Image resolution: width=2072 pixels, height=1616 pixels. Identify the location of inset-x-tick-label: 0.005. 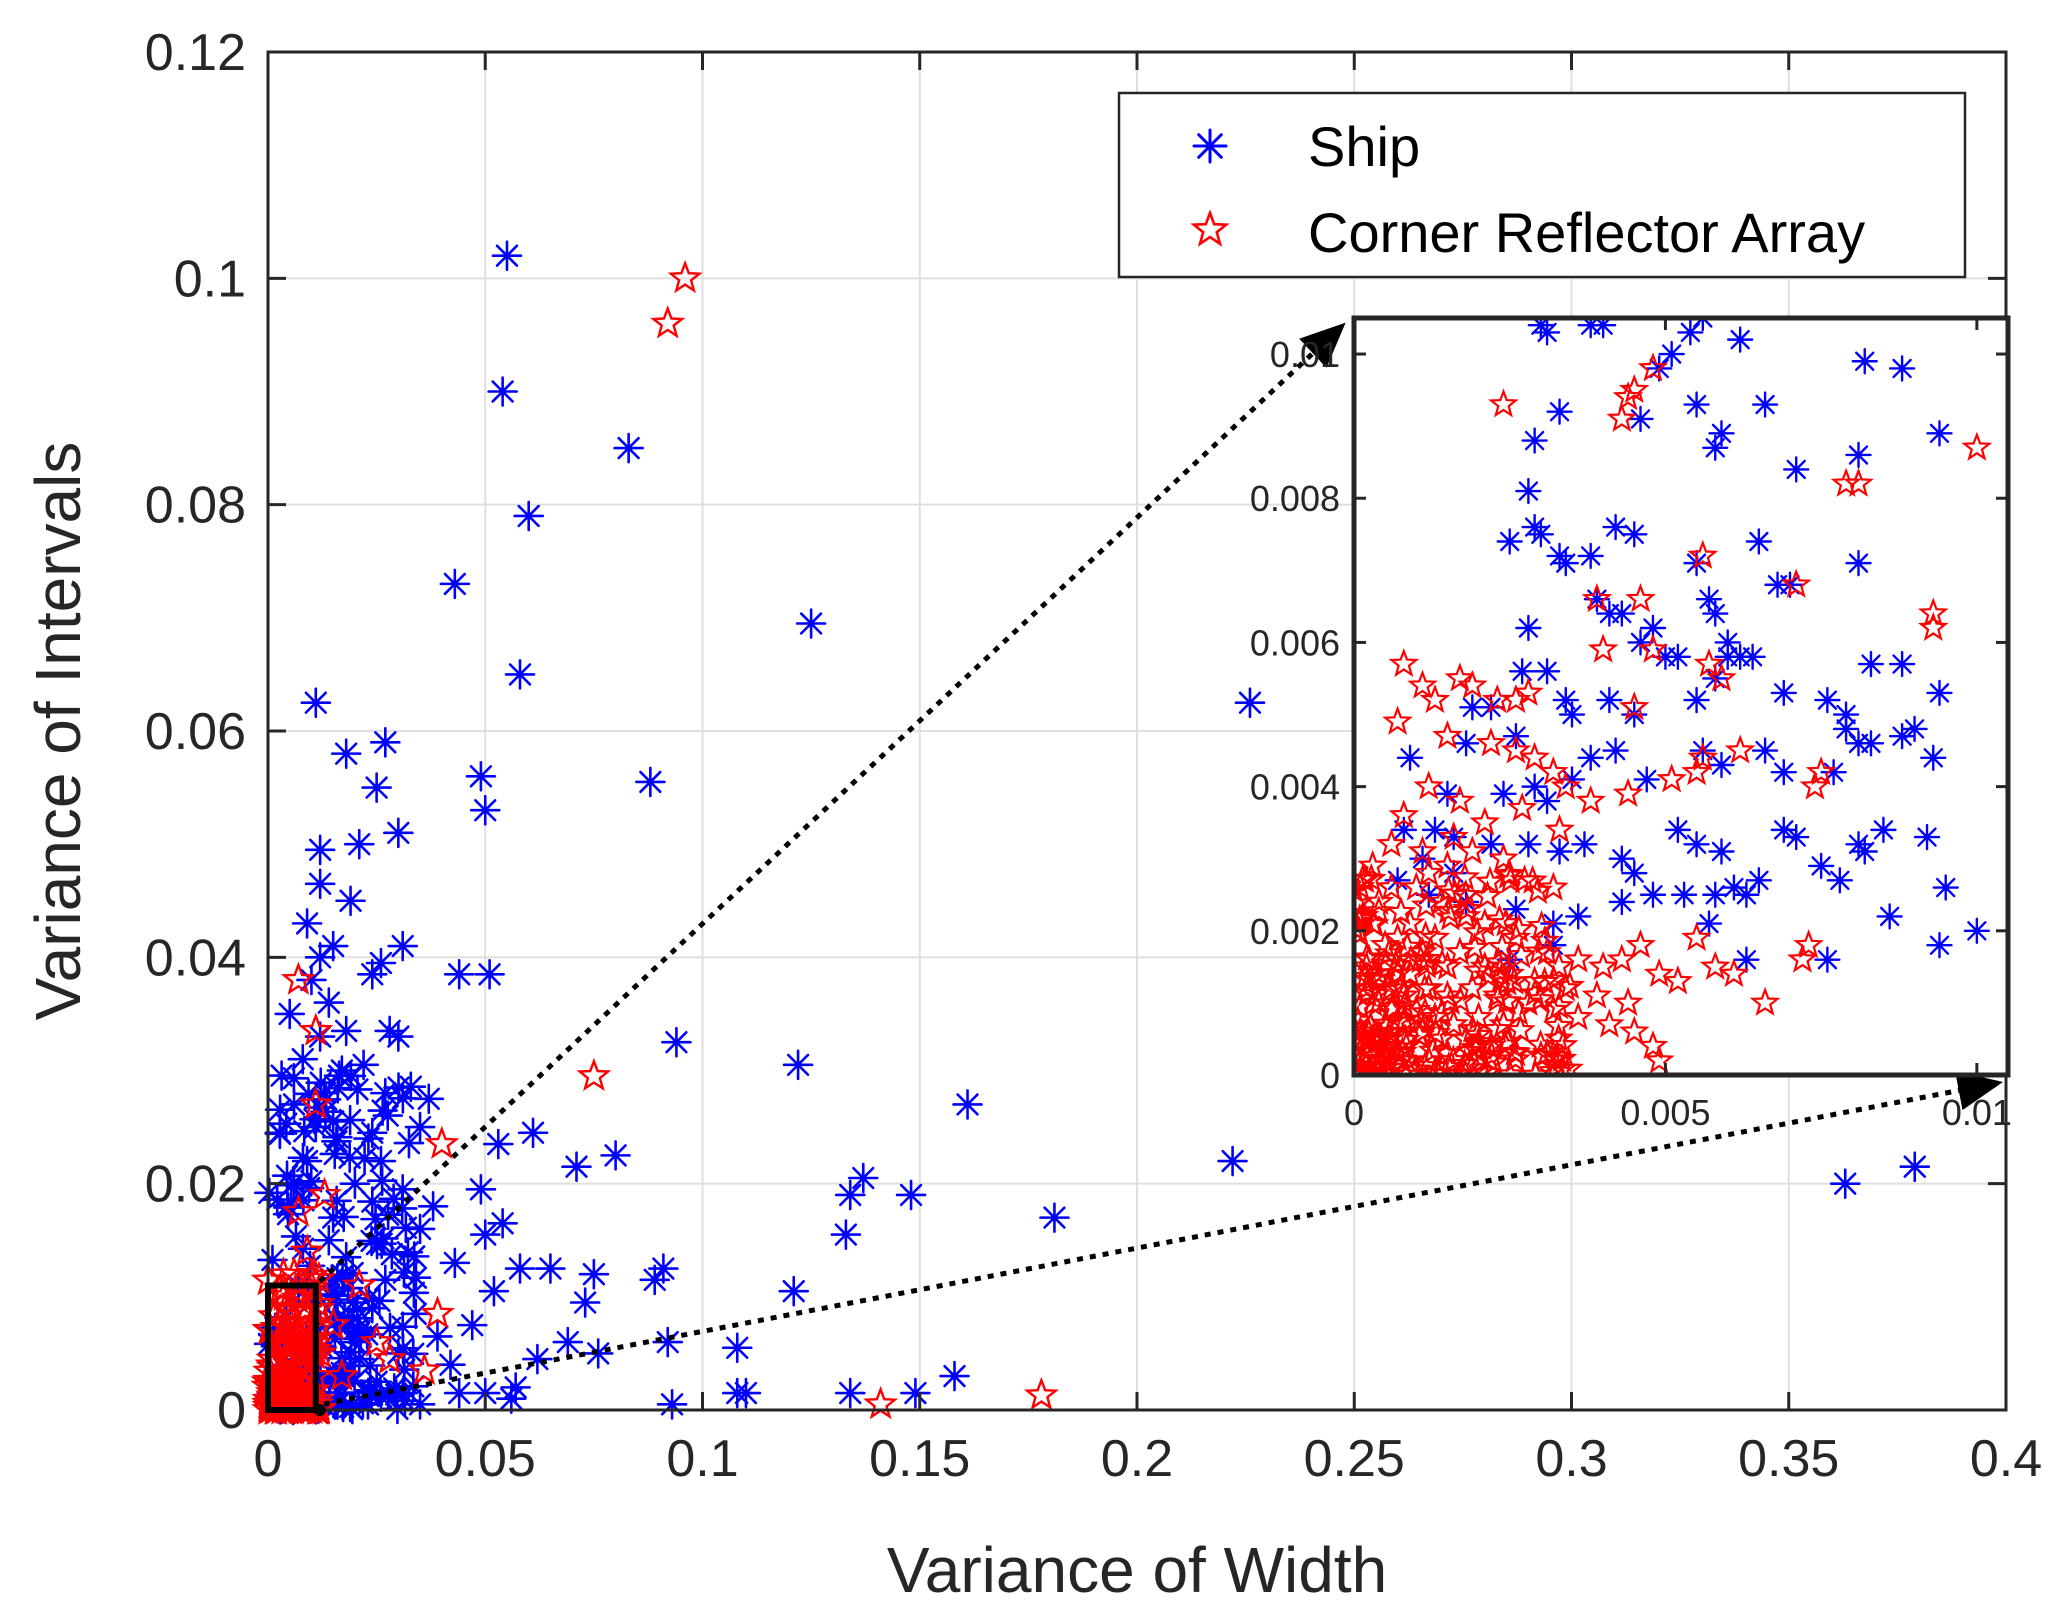
(1665, 1112).